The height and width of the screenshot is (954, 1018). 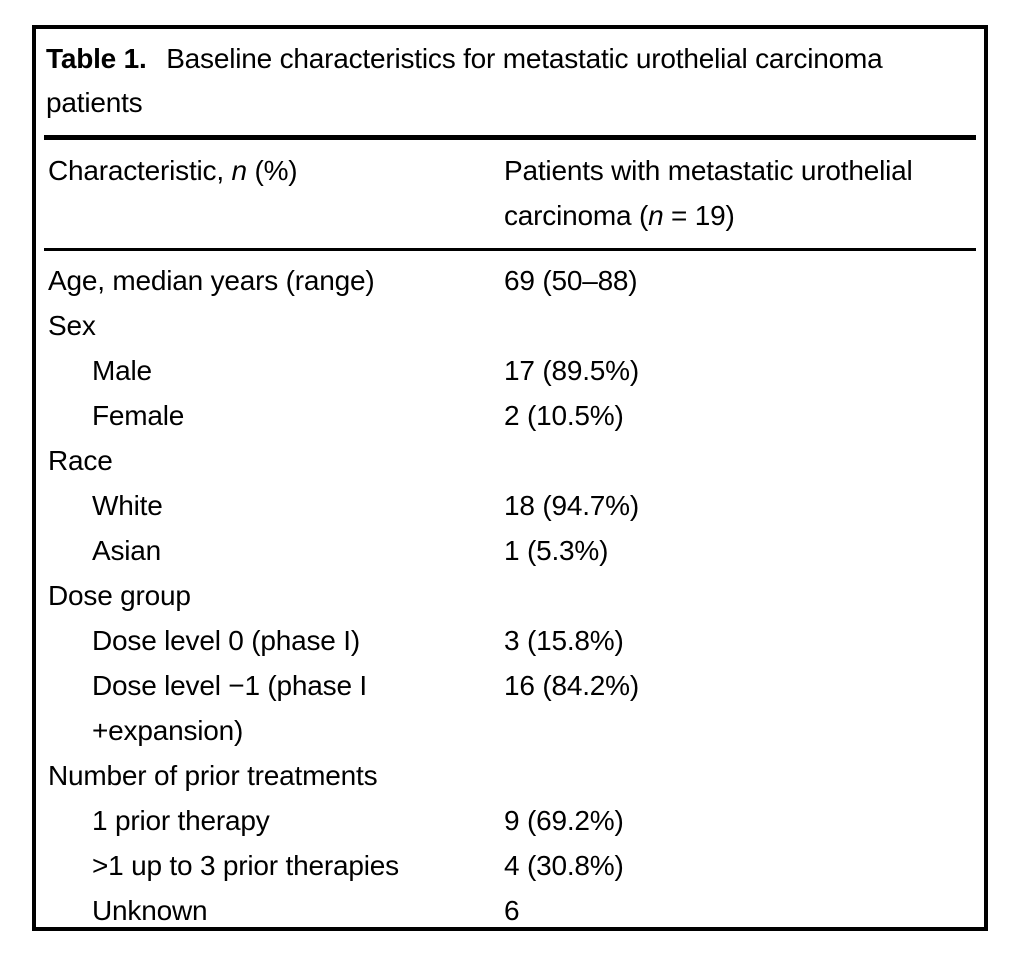 I want to click on row-label: Male, so click(x=122, y=370).